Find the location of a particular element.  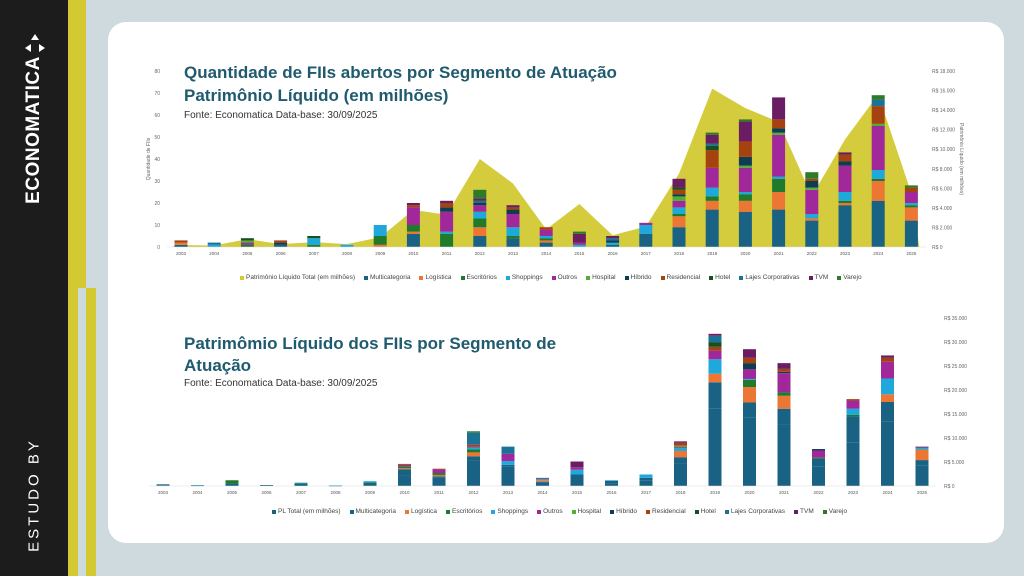

y-tick-label: 10 is located at coordinates (157, 226).